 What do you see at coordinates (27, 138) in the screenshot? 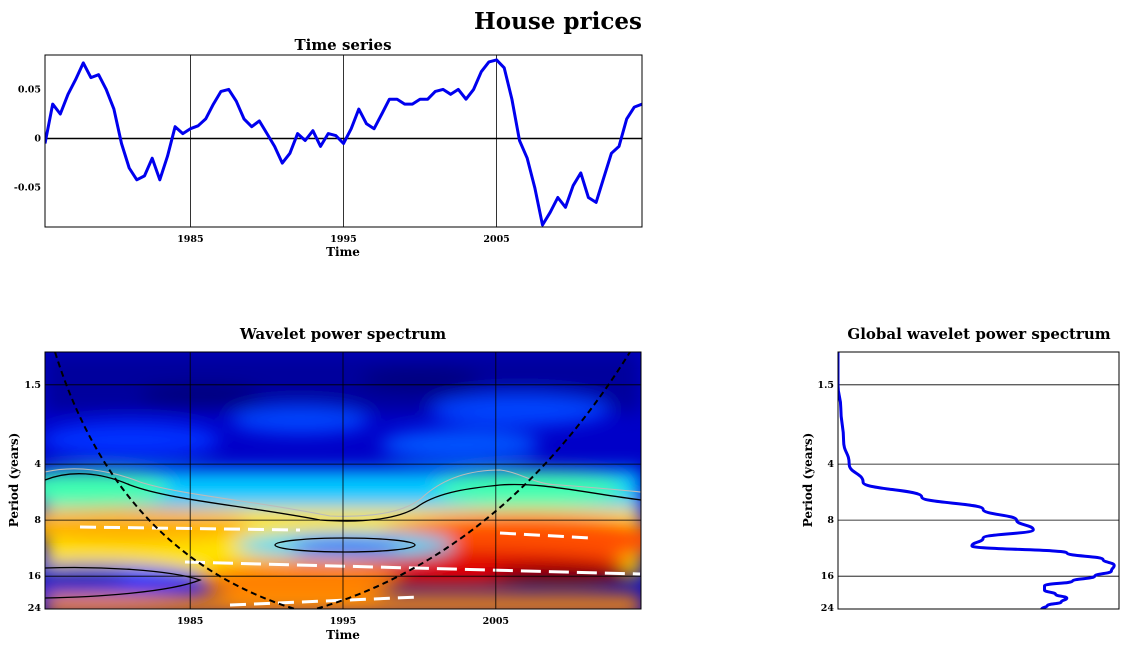
I see `time-series-y-ticks: 0.05 0 -0.05` at bounding box center [27, 138].